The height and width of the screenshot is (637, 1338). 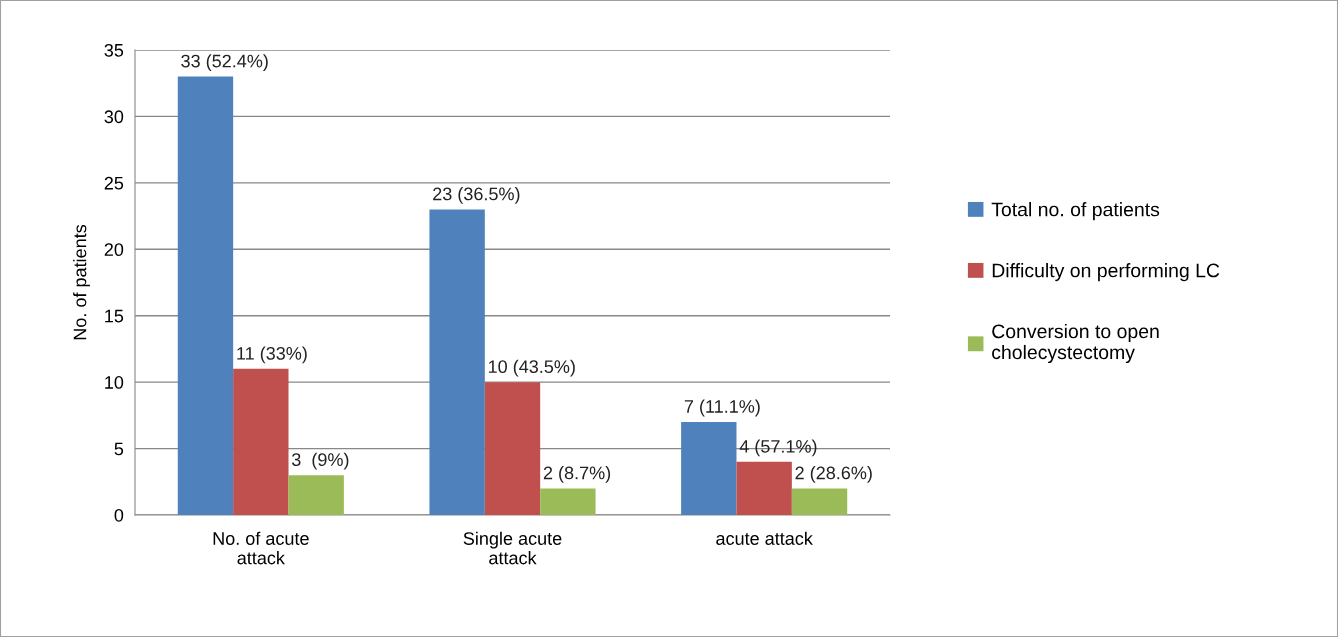 I want to click on data-label: 23 (36.5%), so click(x=476, y=195).